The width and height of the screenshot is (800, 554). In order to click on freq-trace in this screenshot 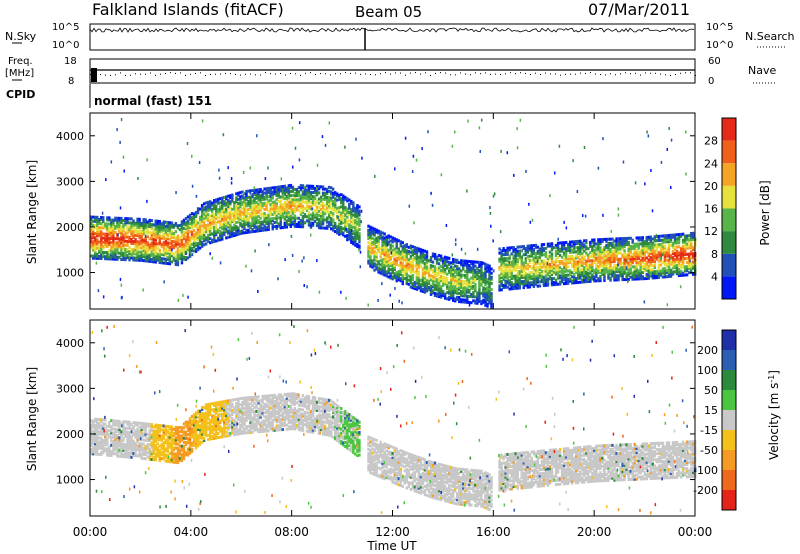, I will do `click(393, 75)`.